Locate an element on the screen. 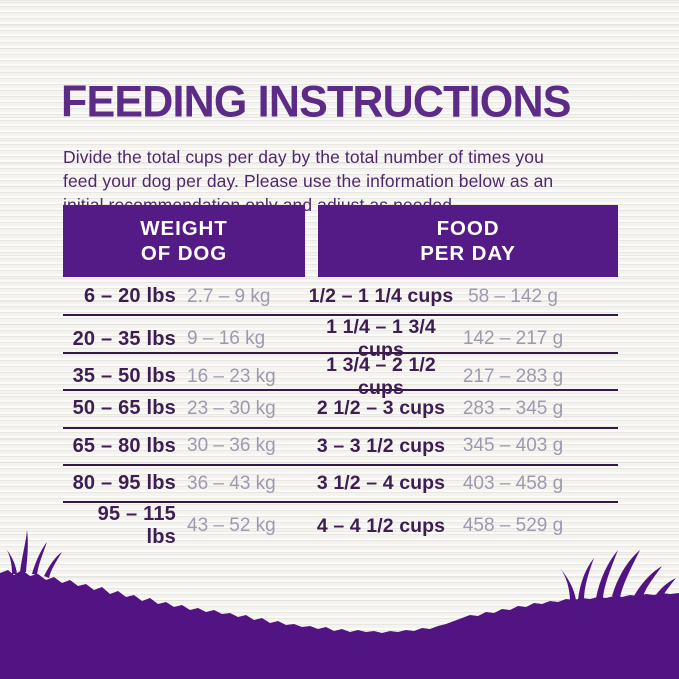 The width and height of the screenshot is (679, 679). food-grams-cell: 458 – 529 g is located at coordinates (513, 526).